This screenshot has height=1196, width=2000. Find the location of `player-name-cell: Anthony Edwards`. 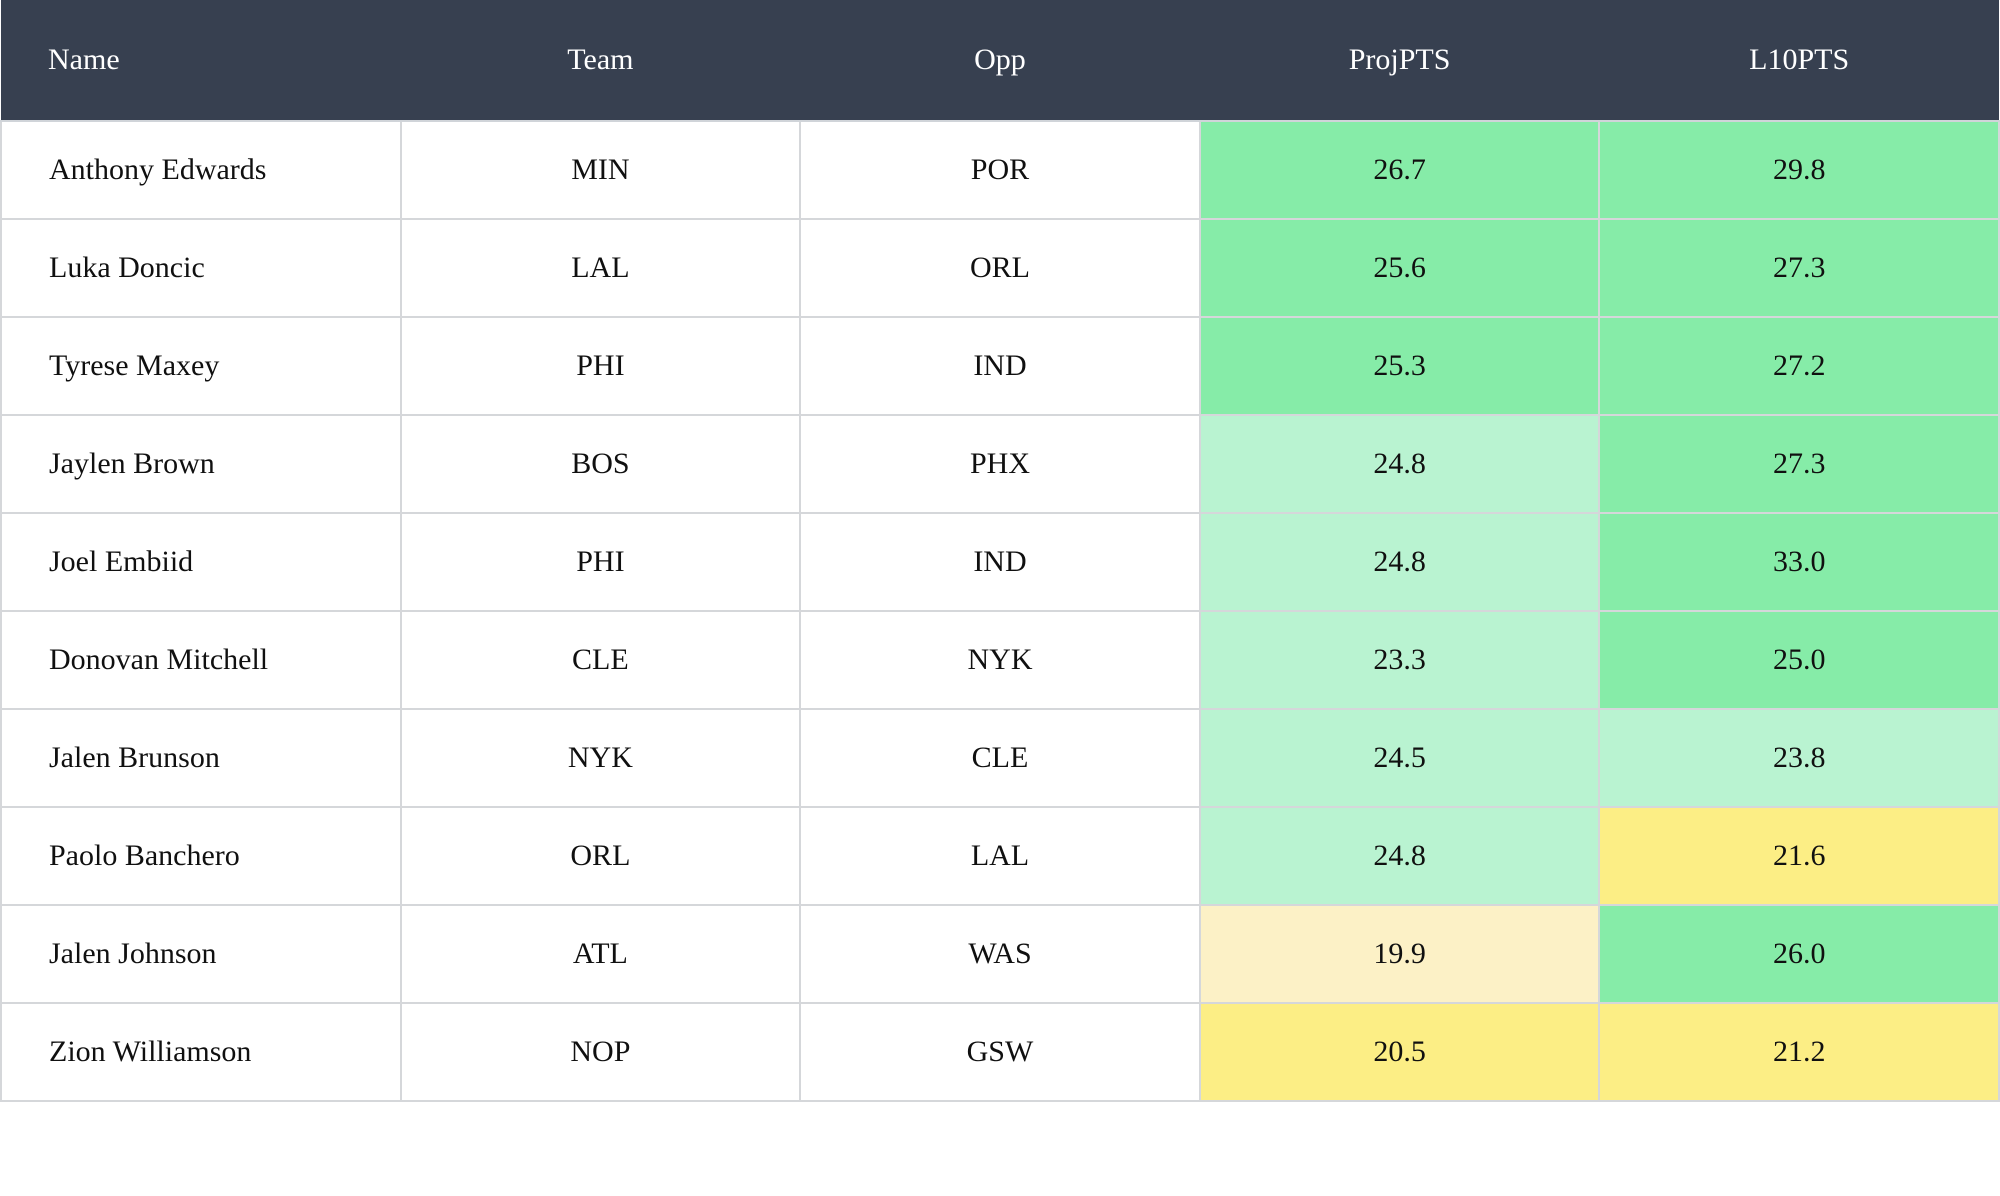

player-name-cell: Anthony Edwards is located at coordinates (201, 170).